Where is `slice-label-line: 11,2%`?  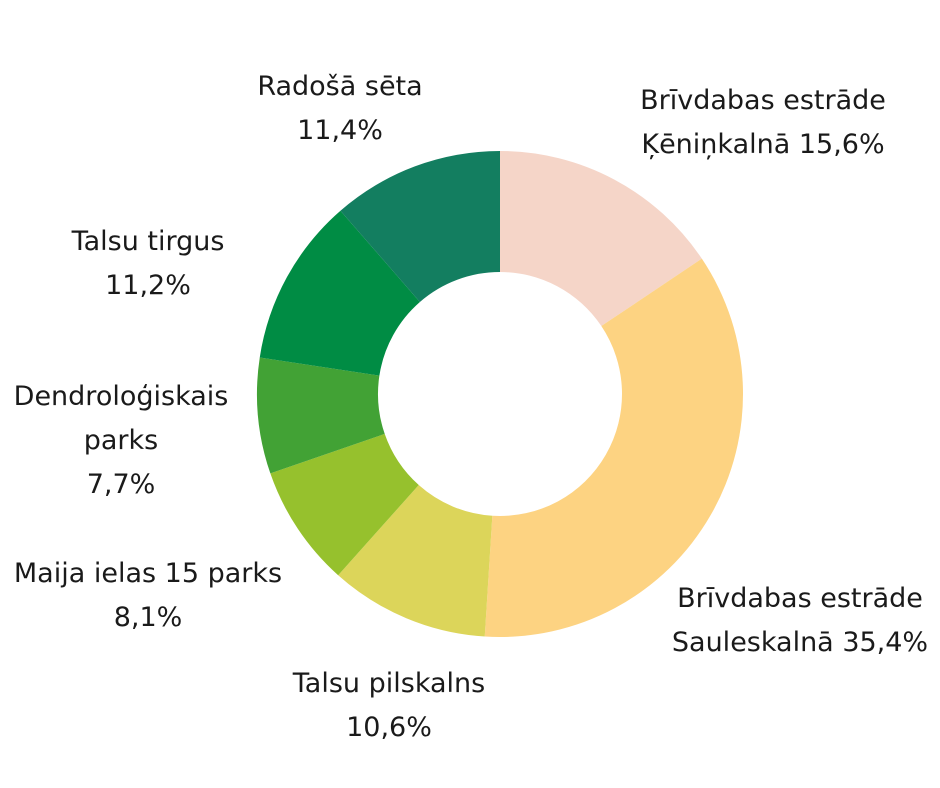 slice-label-line: 11,2% is located at coordinates (148, 285).